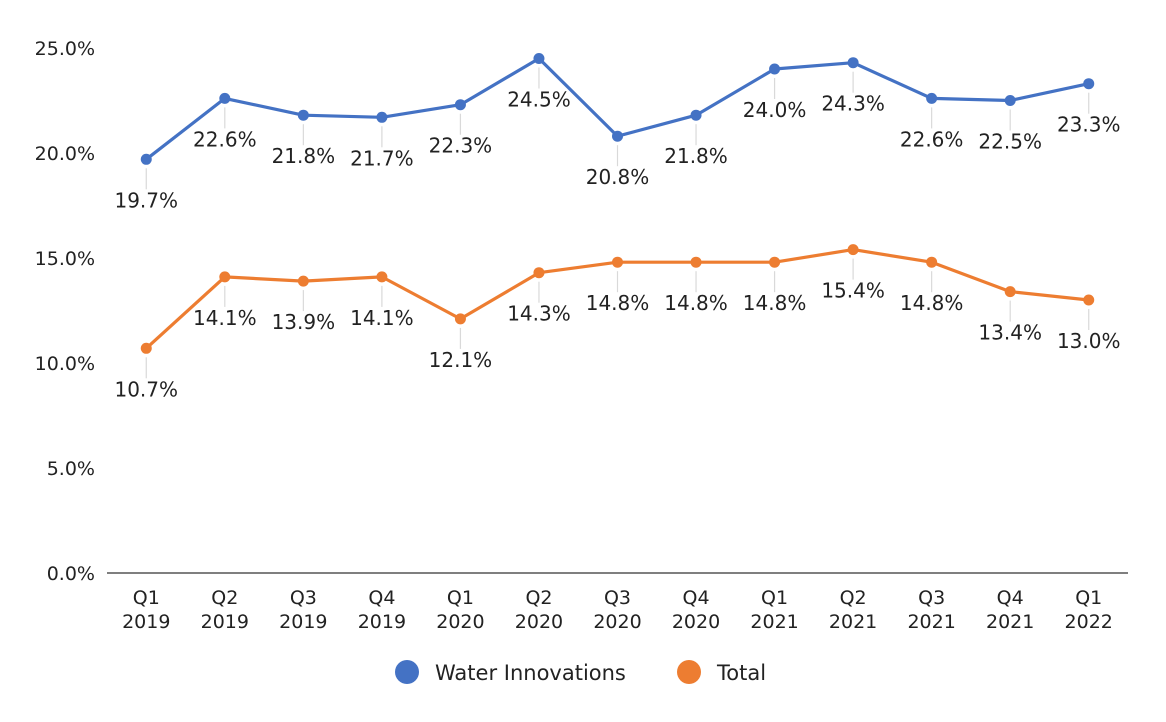 This screenshot has height=722, width=1166. What do you see at coordinates (1089, 610) in the screenshot?
I see `x-tick-label: Q1 2022` at bounding box center [1089, 610].